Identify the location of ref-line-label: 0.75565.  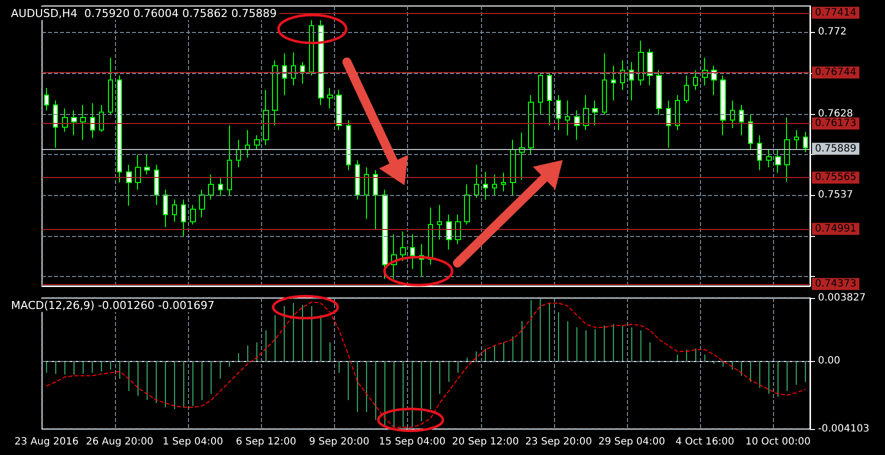
(835, 178).